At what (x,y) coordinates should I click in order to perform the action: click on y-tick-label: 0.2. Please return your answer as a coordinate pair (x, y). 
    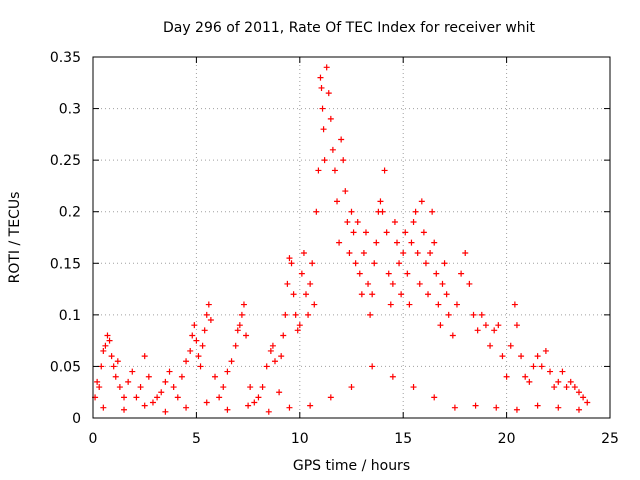
    Looking at the image, I should click on (70, 213).